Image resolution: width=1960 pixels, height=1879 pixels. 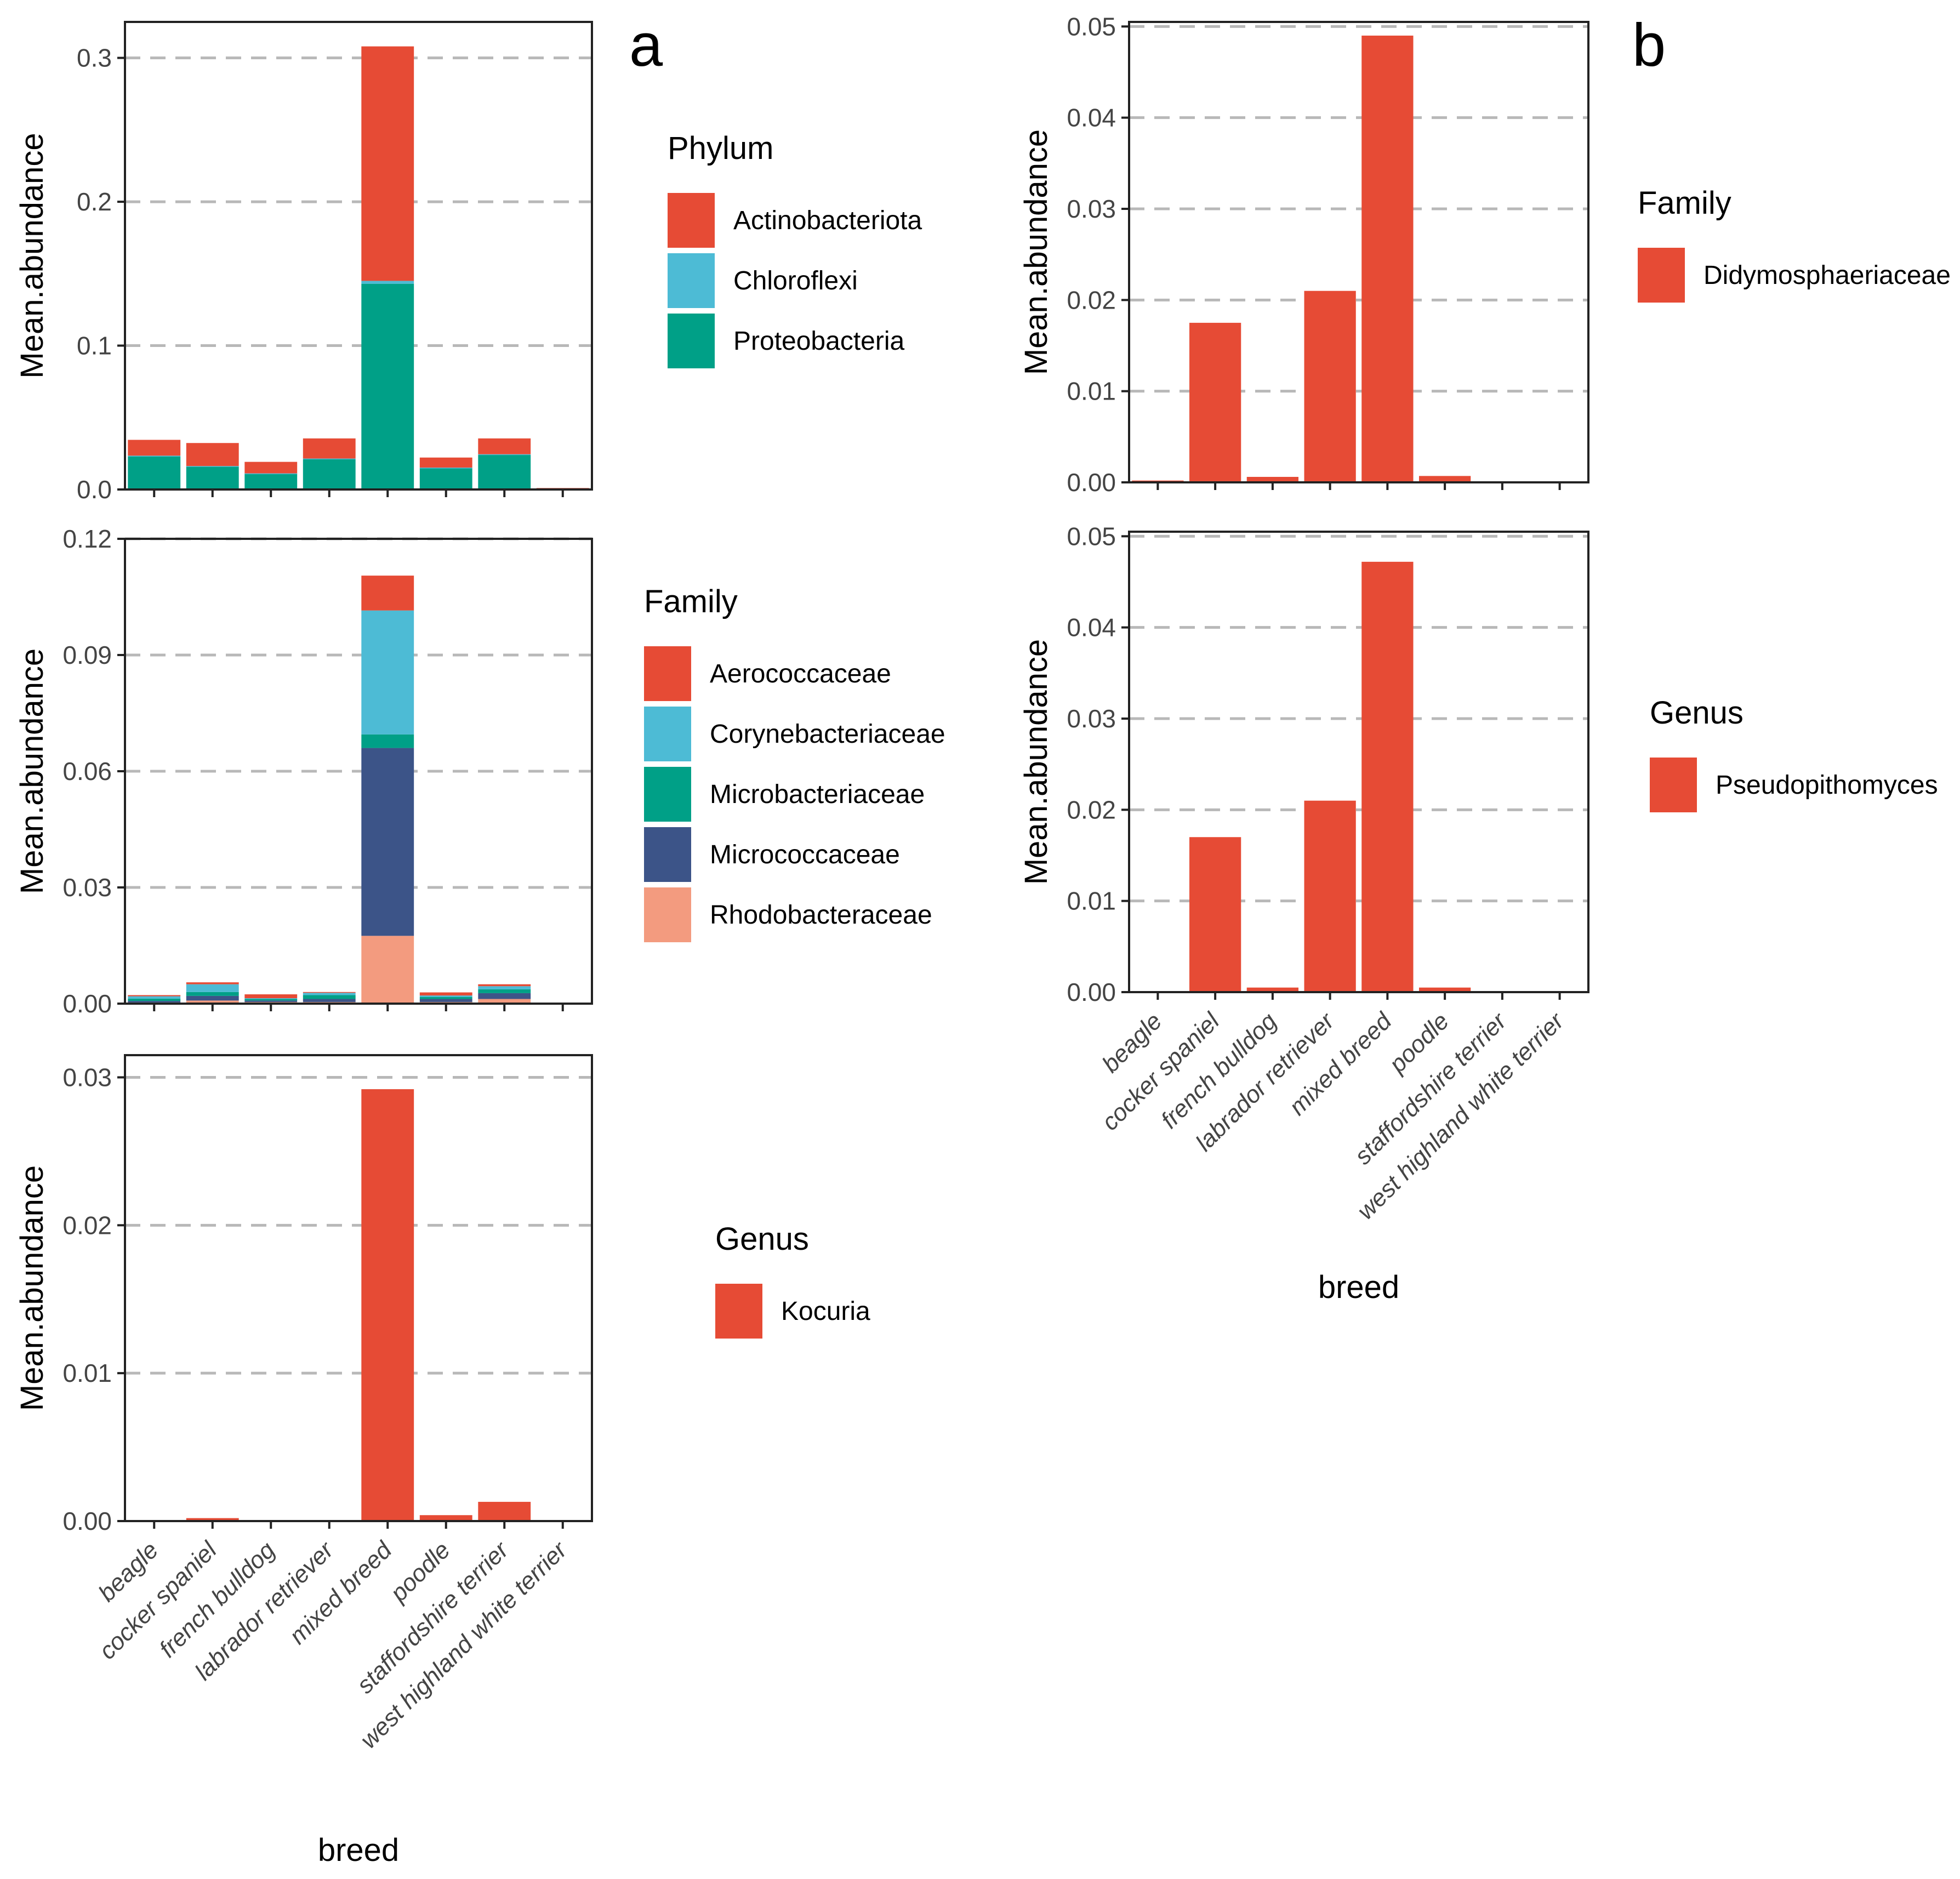 What do you see at coordinates (212, 455) in the screenshot?
I see `bar-actinobacteriota-cocker-spaniel` at bounding box center [212, 455].